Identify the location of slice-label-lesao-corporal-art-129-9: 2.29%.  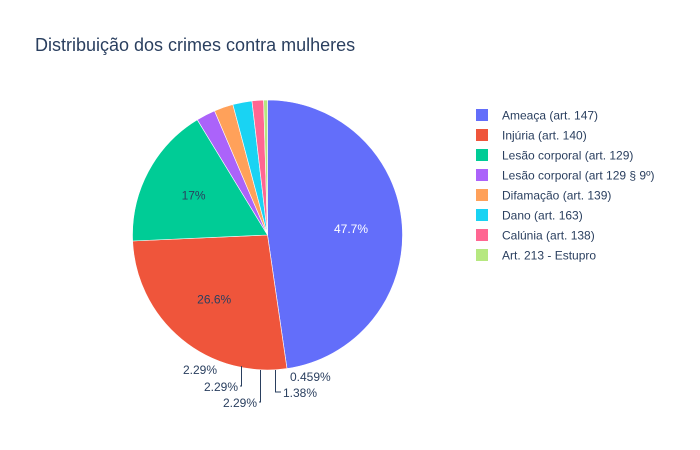
(200, 370).